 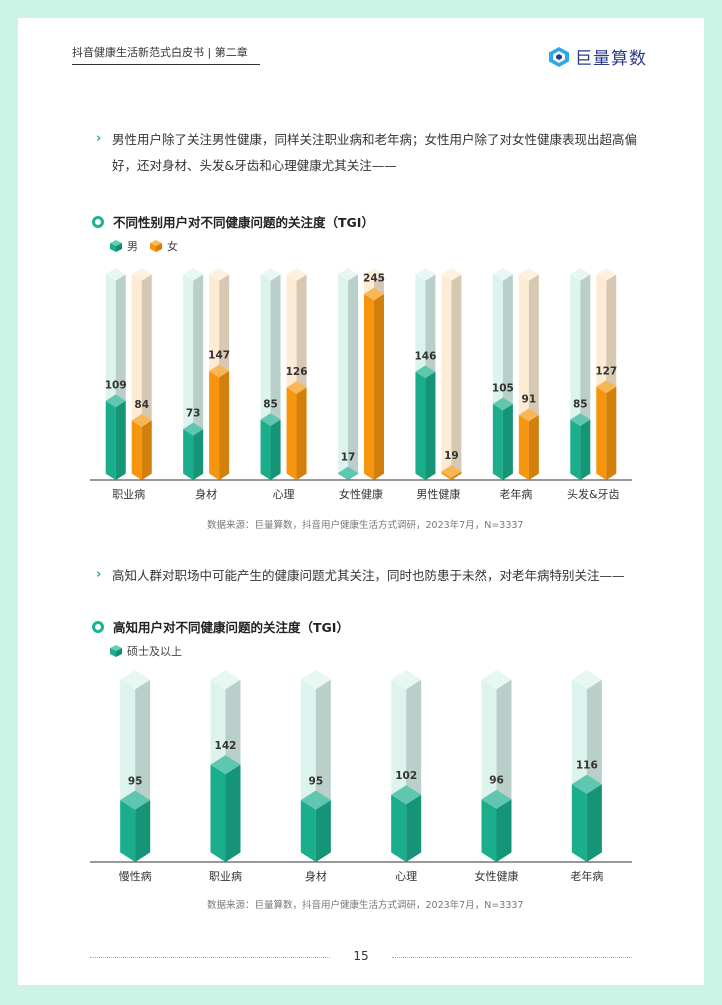 I want to click on footer-rule-left, so click(x=210, y=957).